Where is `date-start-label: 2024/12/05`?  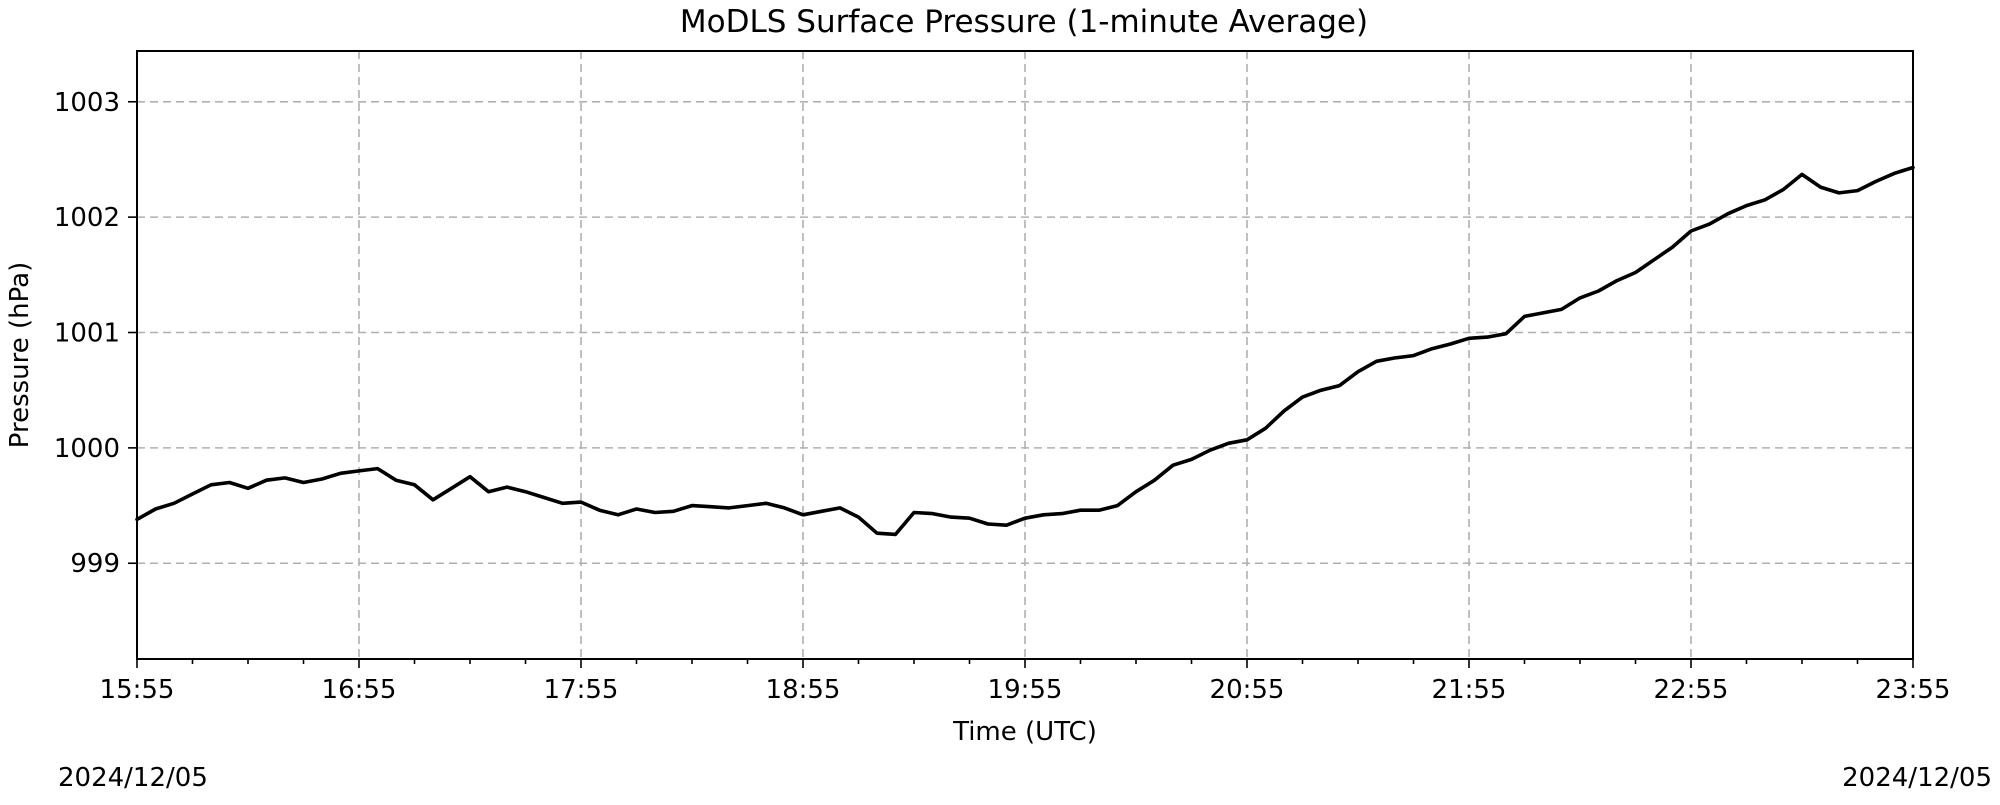 date-start-label: 2024/12/05 is located at coordinates (133, 778).